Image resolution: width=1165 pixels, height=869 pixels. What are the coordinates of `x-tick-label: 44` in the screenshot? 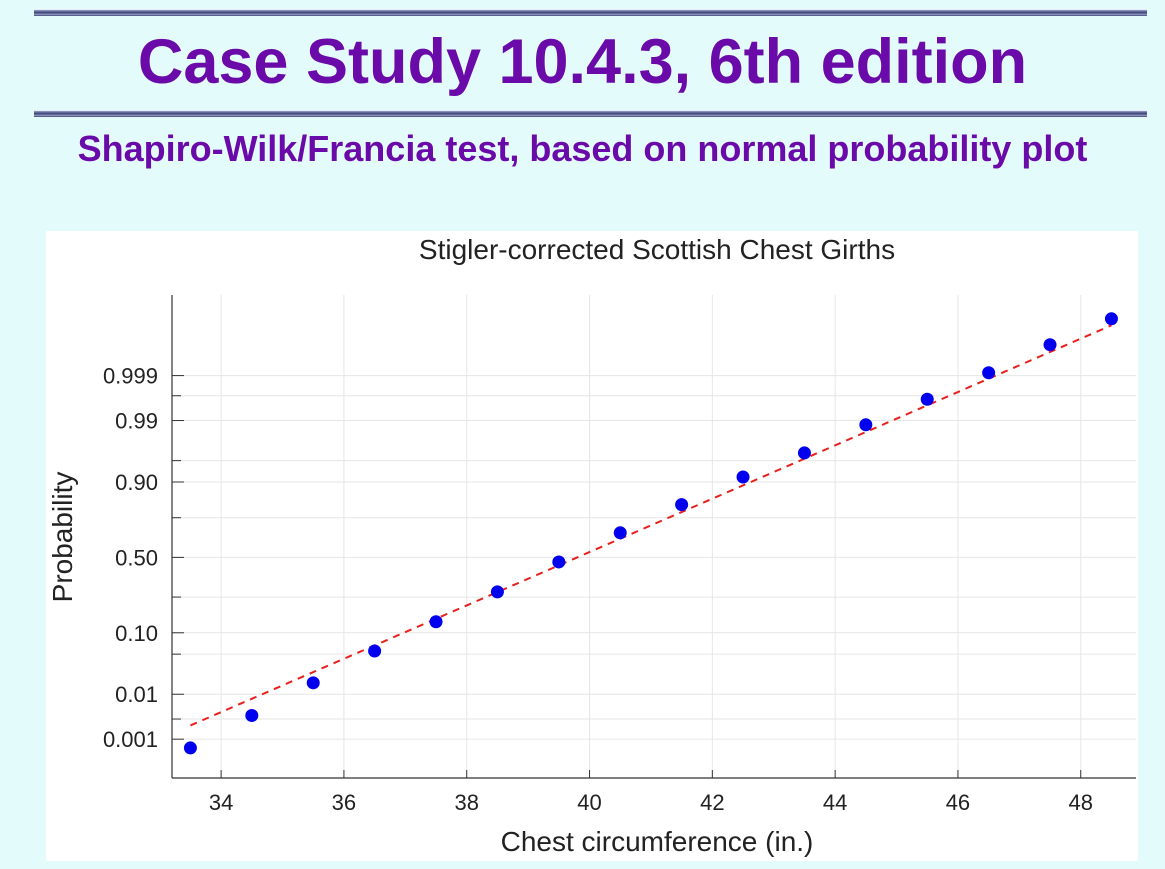 It's located at (835, 802).